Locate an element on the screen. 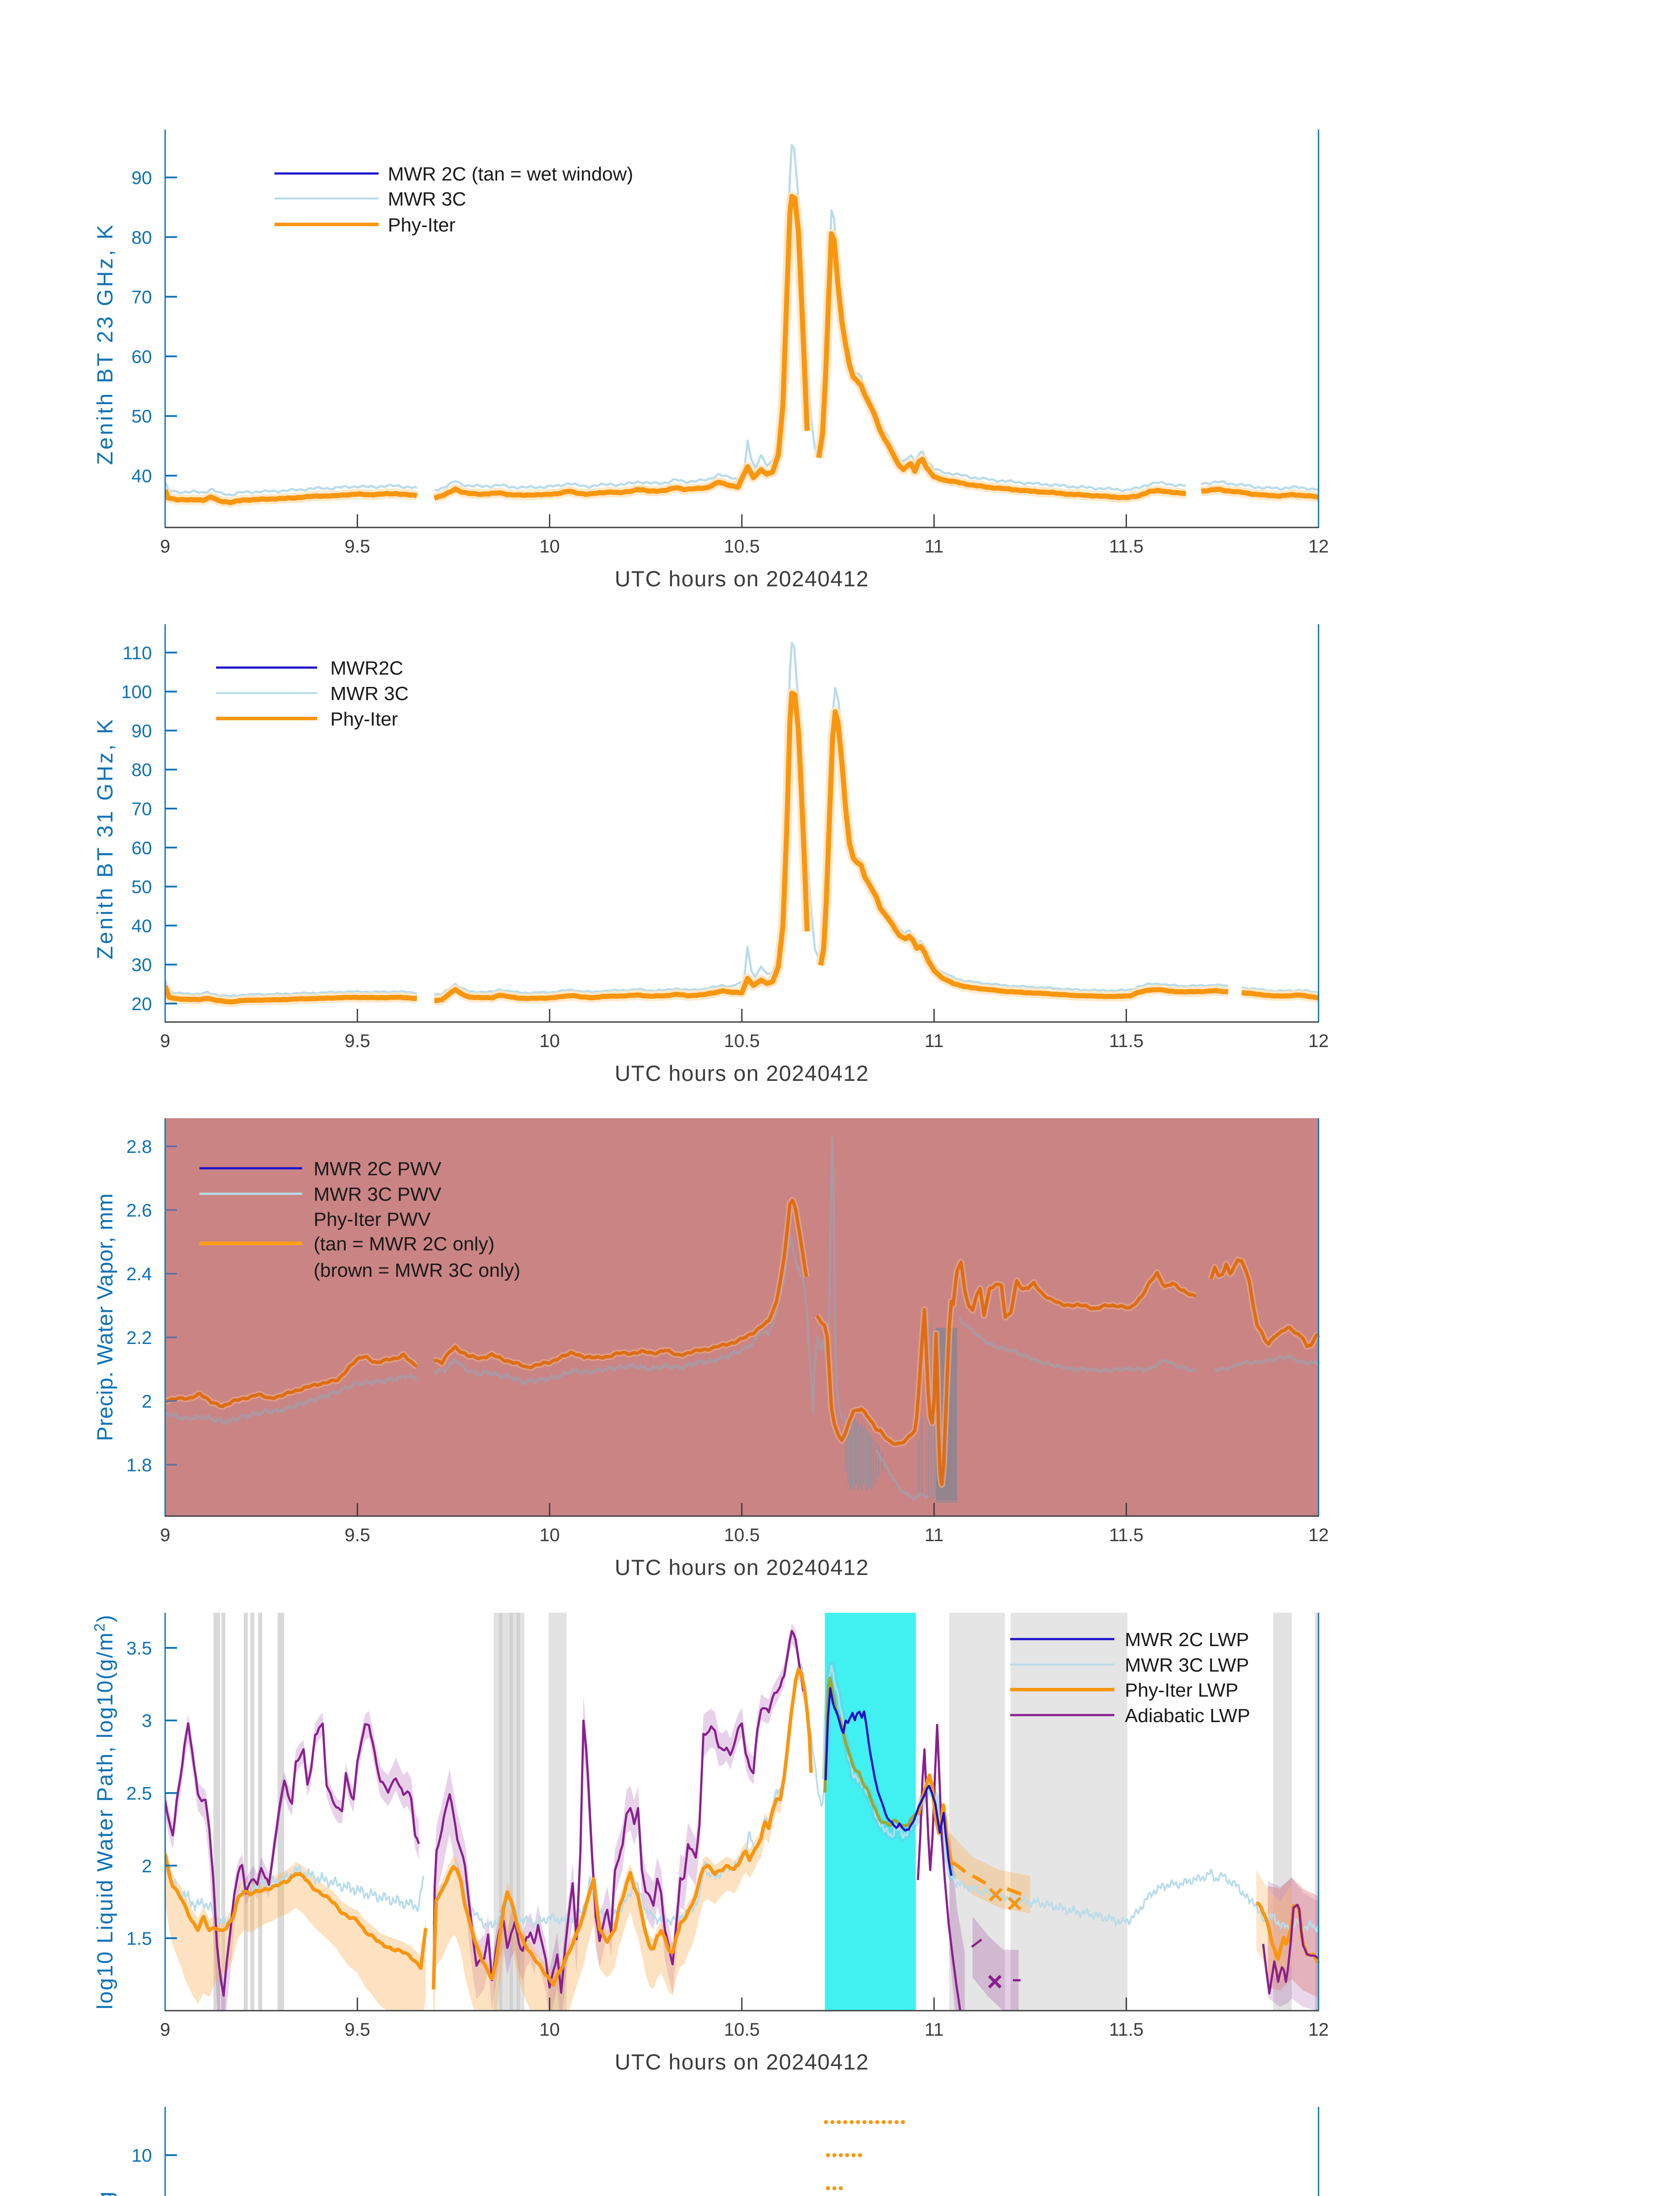  svg-text: 1.8 is located at coordinates (139, 1465).